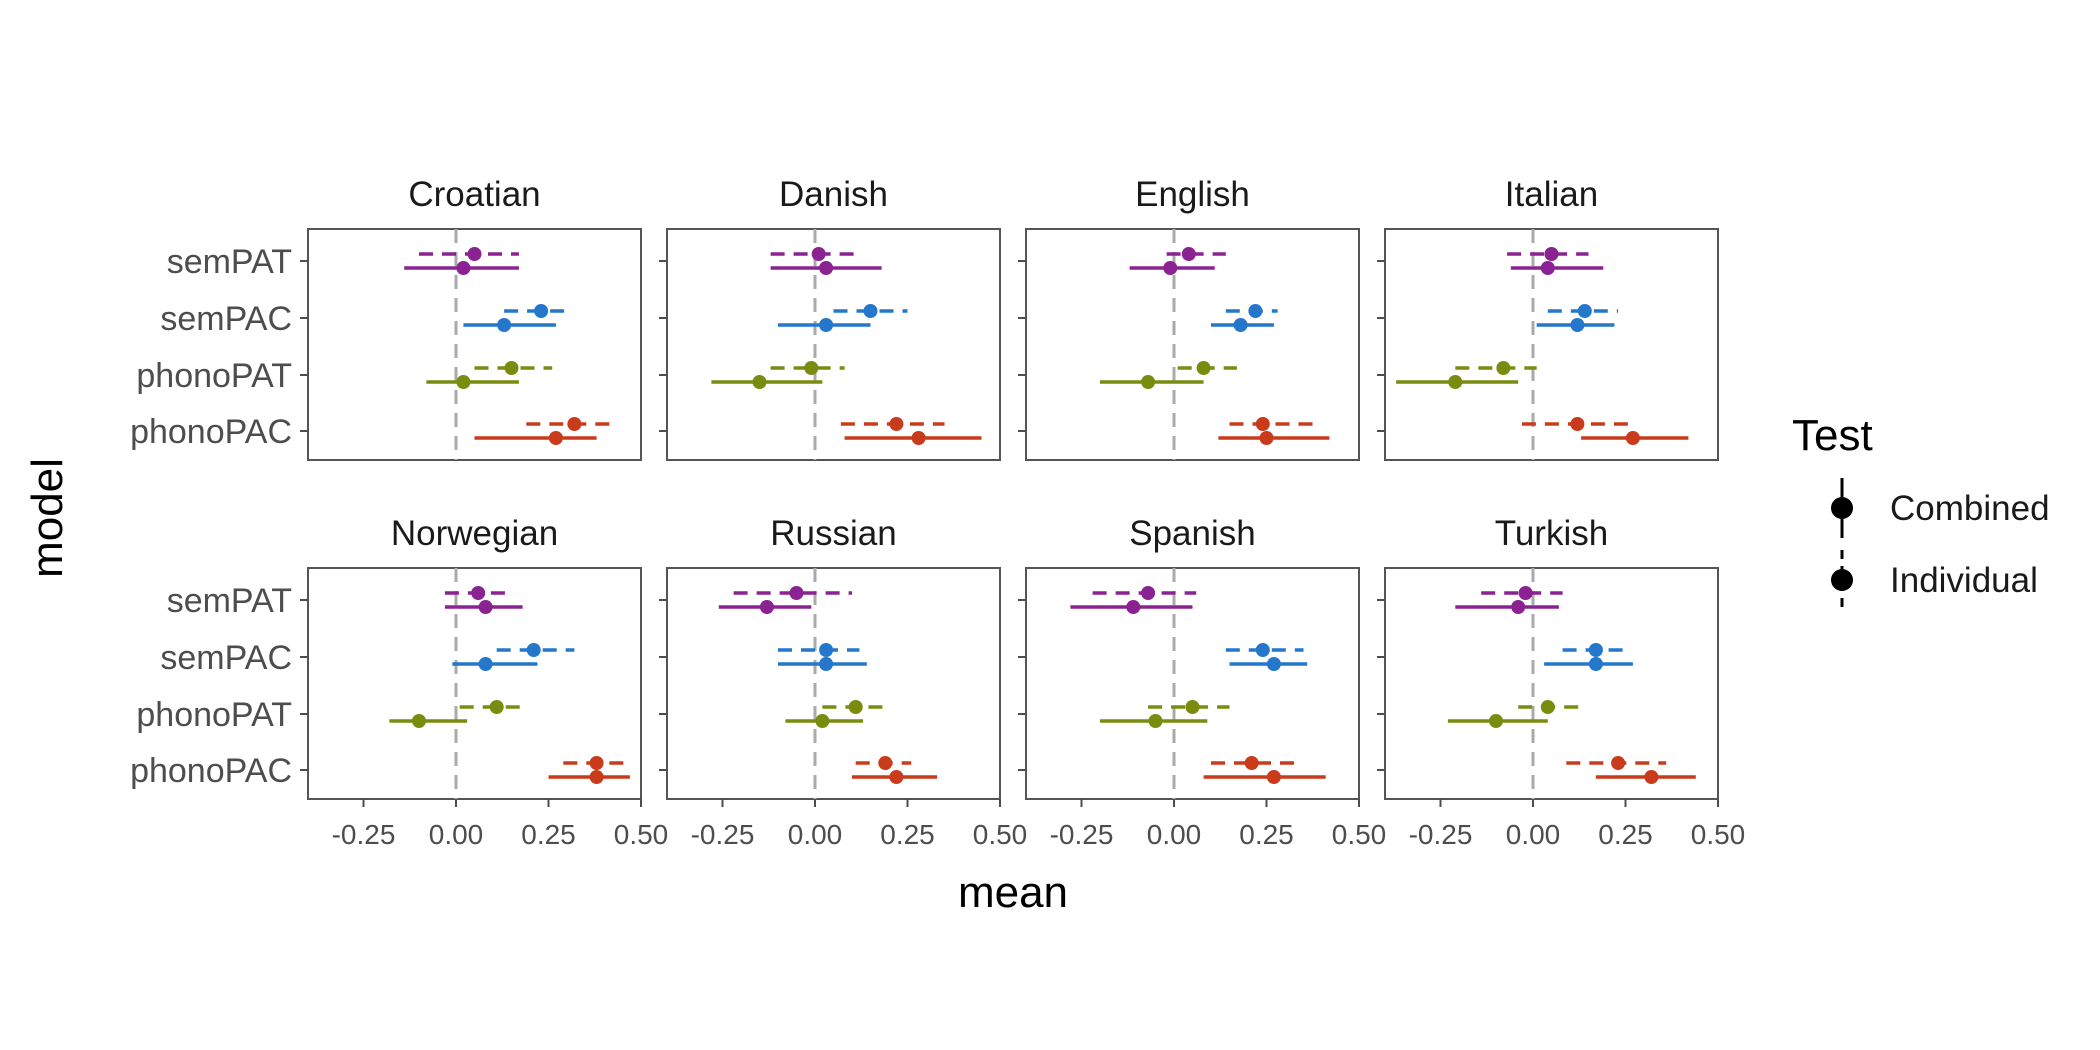 The width and height of the screenshot is (2100, 1050). Describe the element at coordinates (1832, 435) in the screenshot. I see `legend-title: Test` at that location.